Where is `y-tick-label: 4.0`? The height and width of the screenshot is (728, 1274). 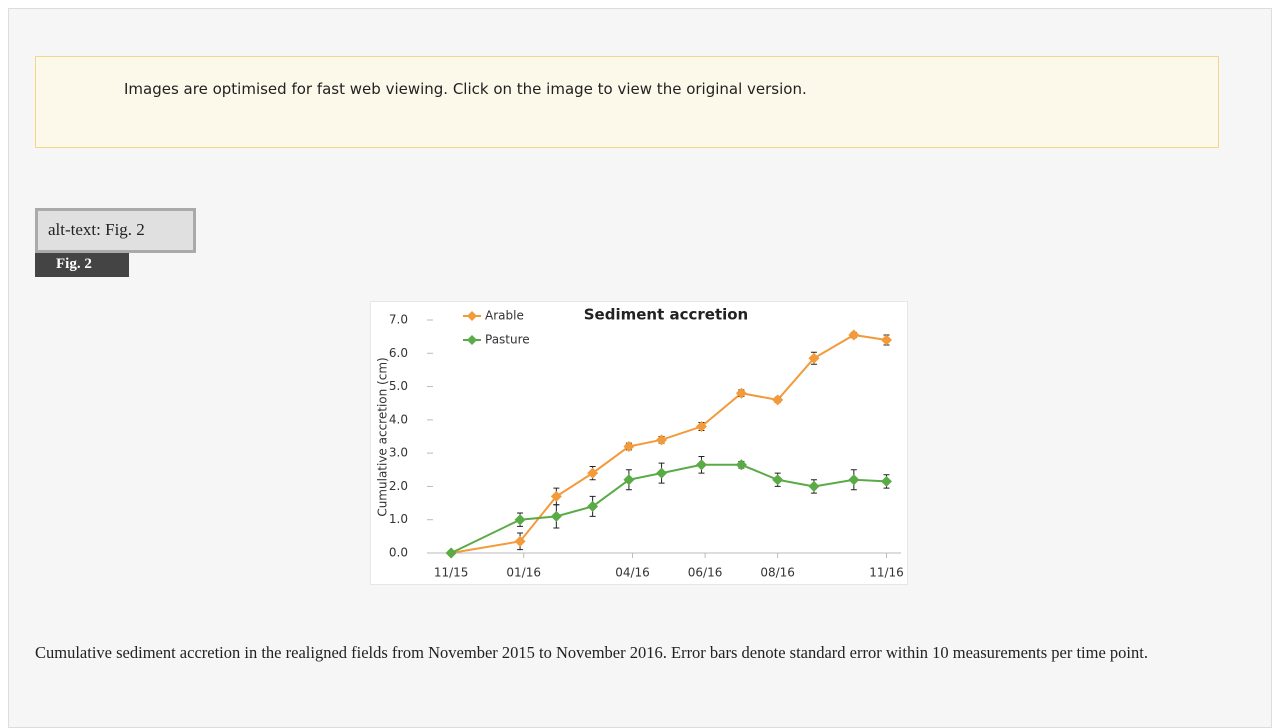 y-tick-label: 4.0 is located at coordinates (398, 419).